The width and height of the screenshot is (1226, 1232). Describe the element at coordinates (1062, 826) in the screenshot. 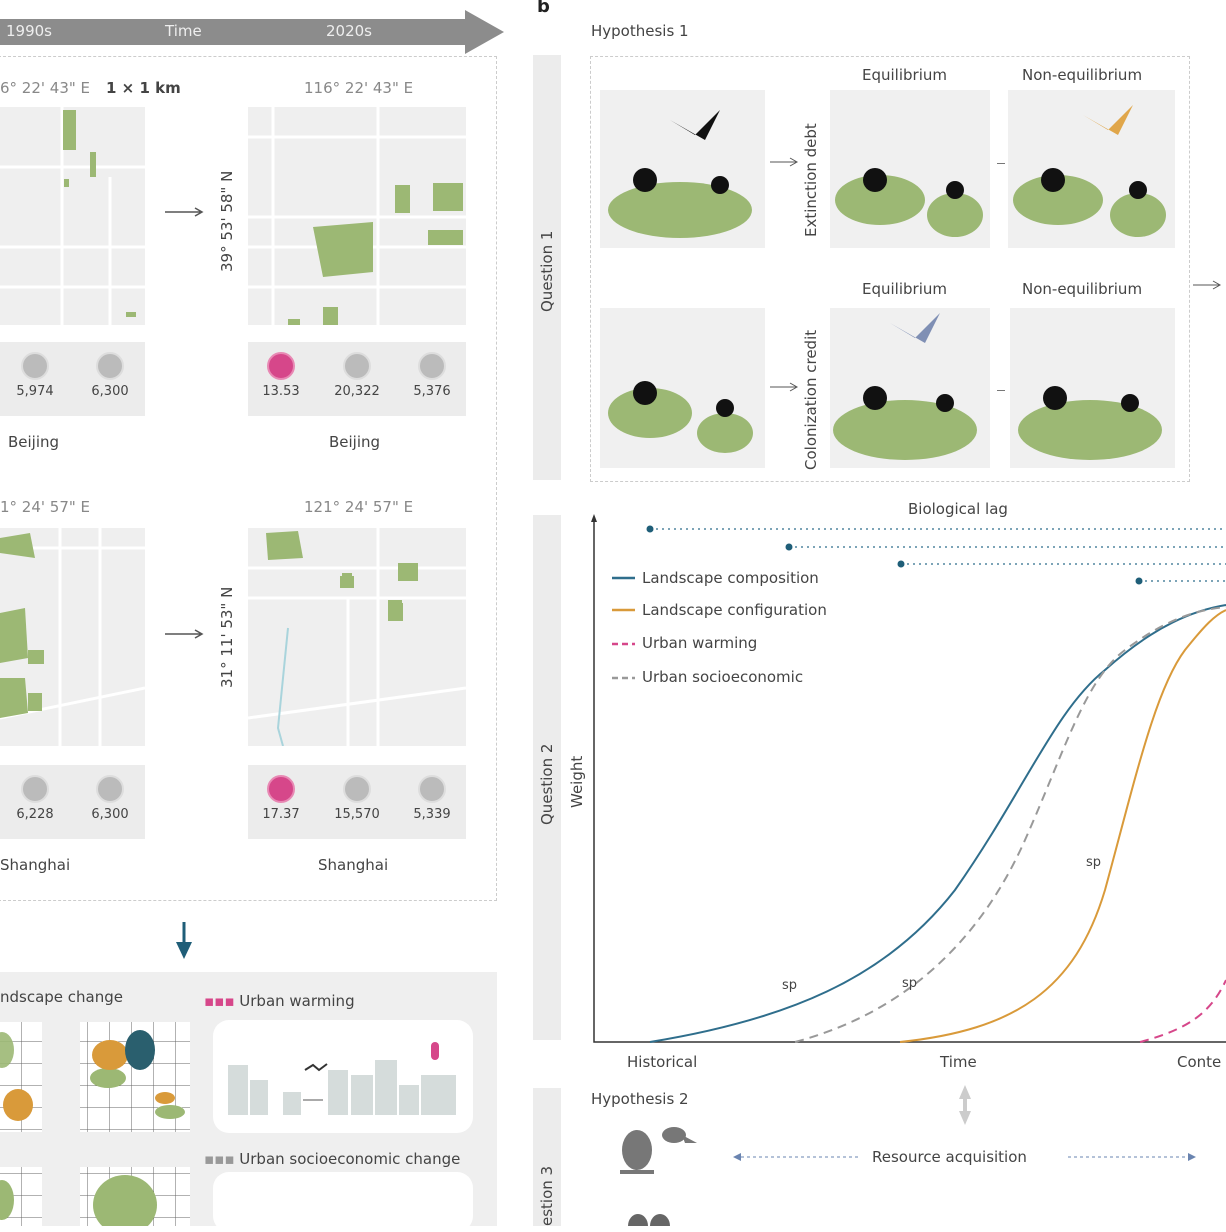

I see `series-landscape-configuration` at that location.